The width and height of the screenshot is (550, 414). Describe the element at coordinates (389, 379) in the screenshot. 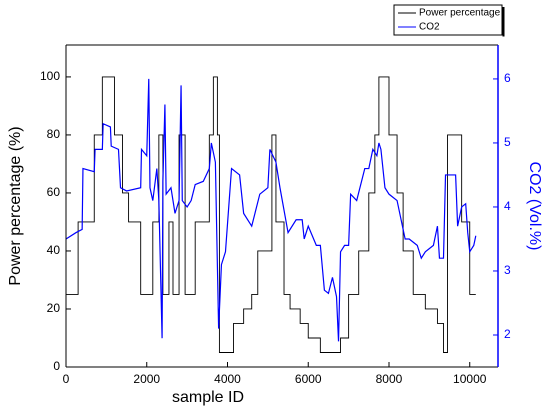

I see `x-tick-label: 8000` at that location.